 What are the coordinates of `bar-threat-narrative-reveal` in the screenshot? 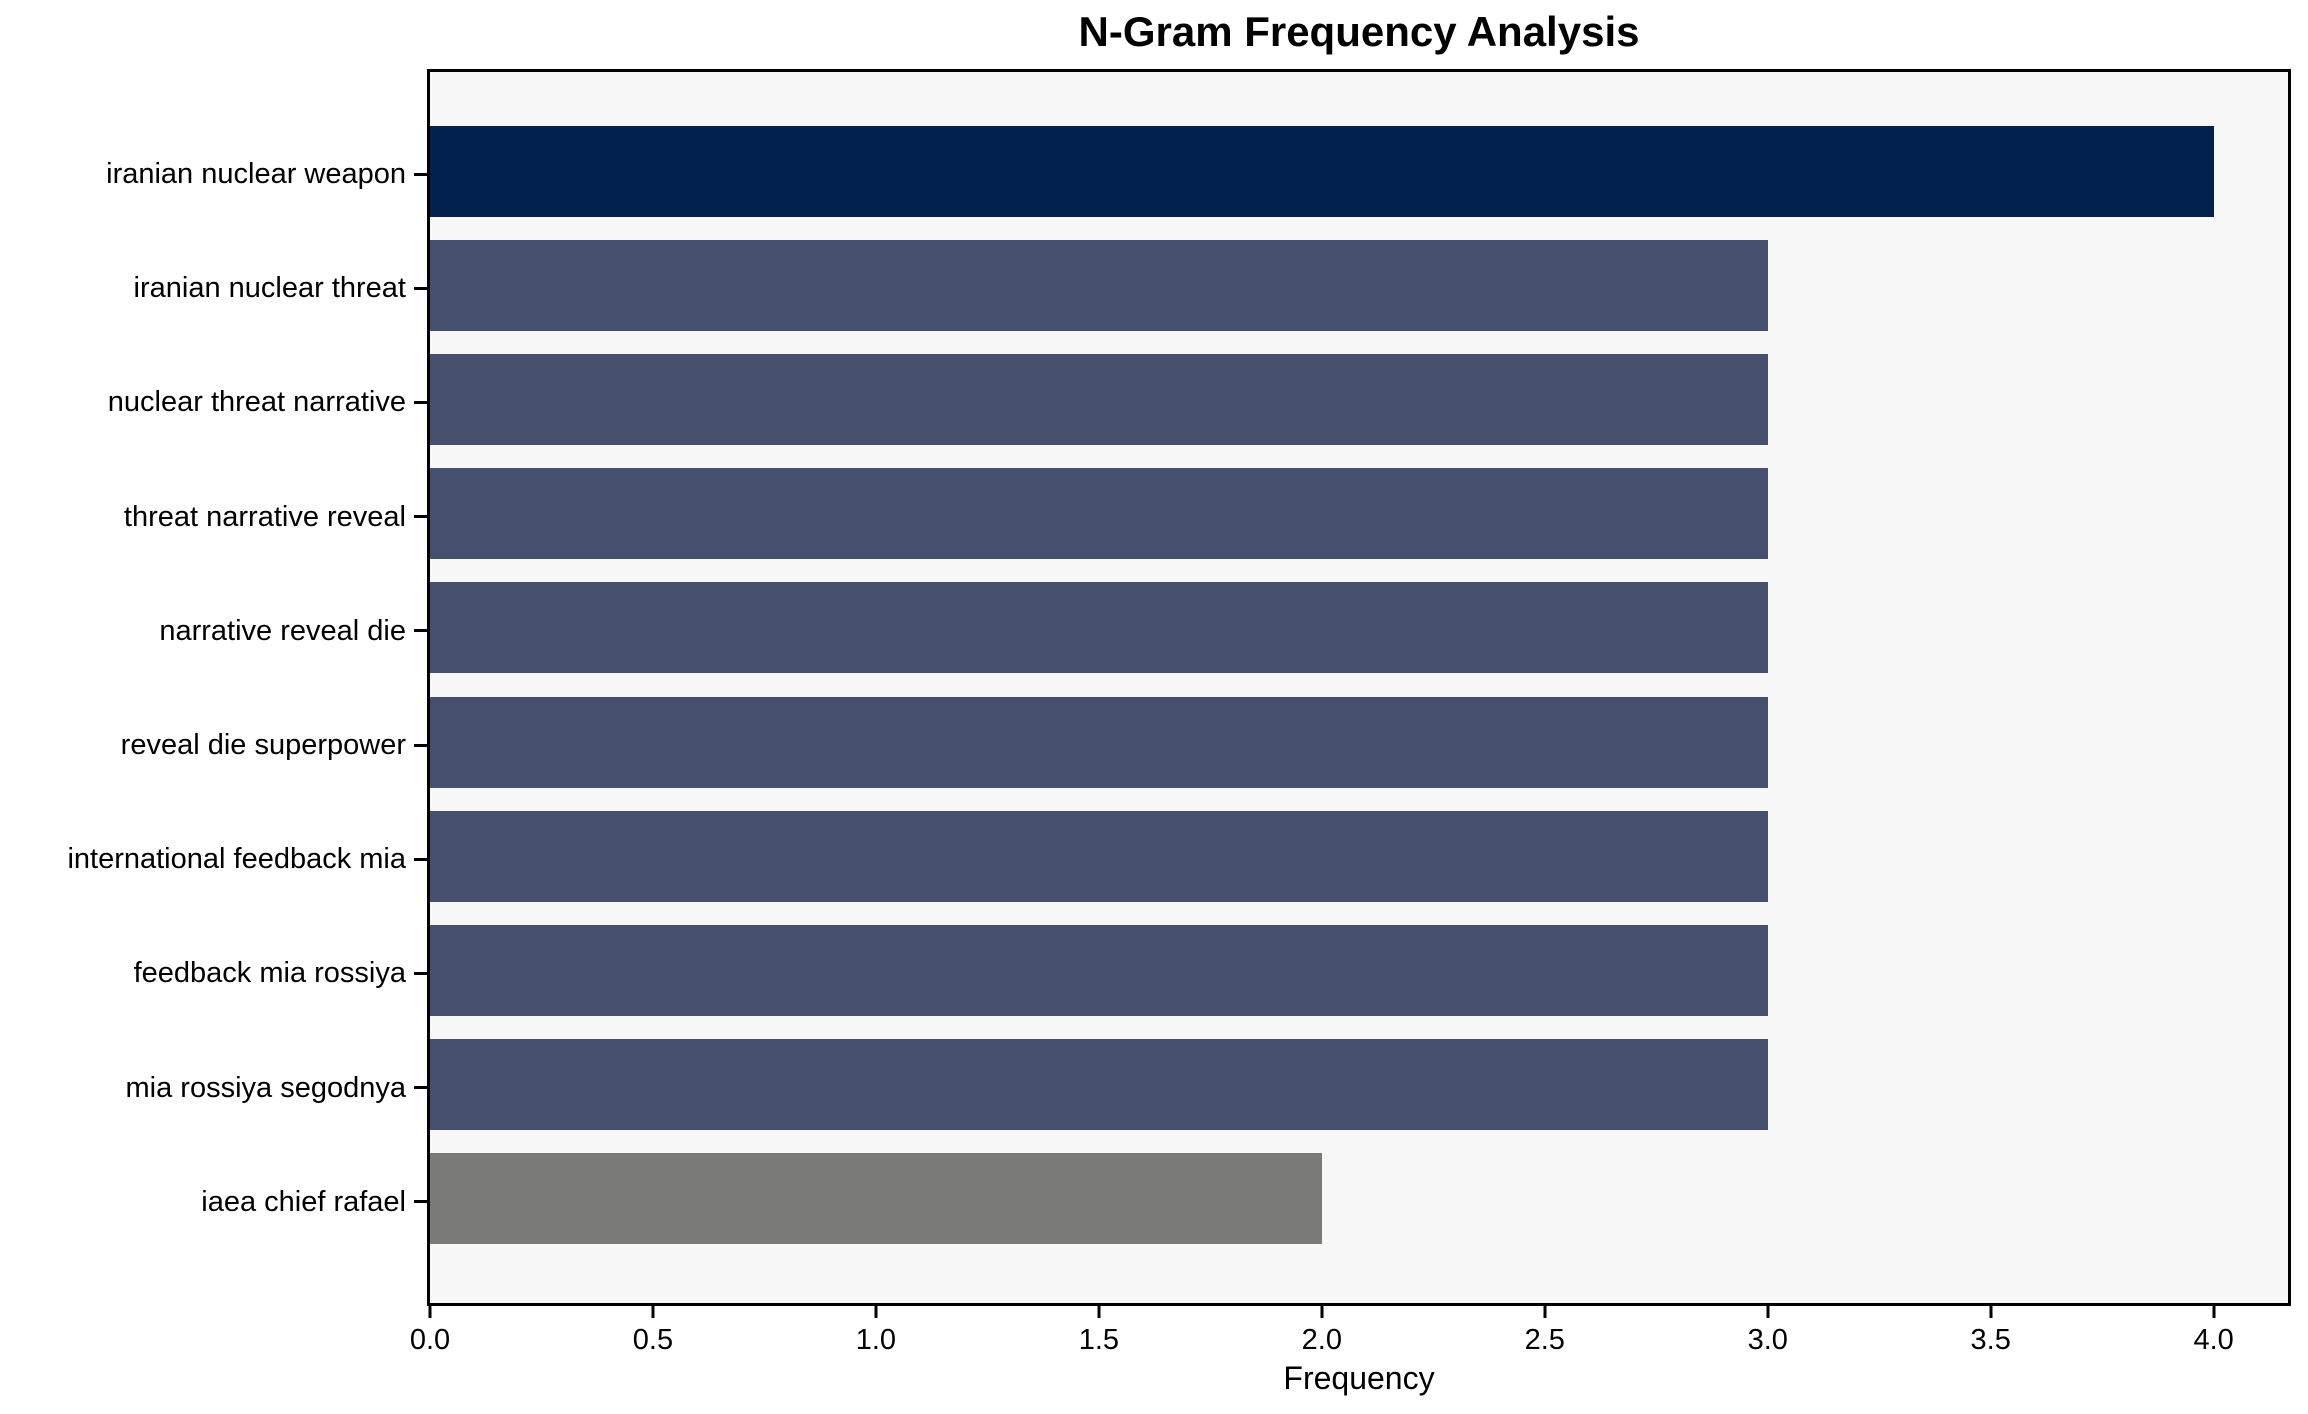 It's located at (1099, 514).